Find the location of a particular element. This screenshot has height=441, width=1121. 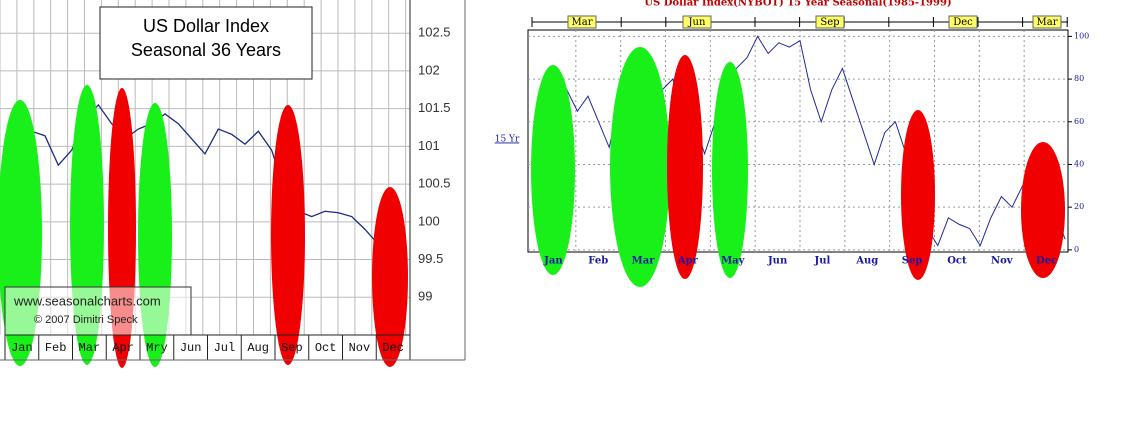

top-marker: Jun is located at coordinates (697, 22).